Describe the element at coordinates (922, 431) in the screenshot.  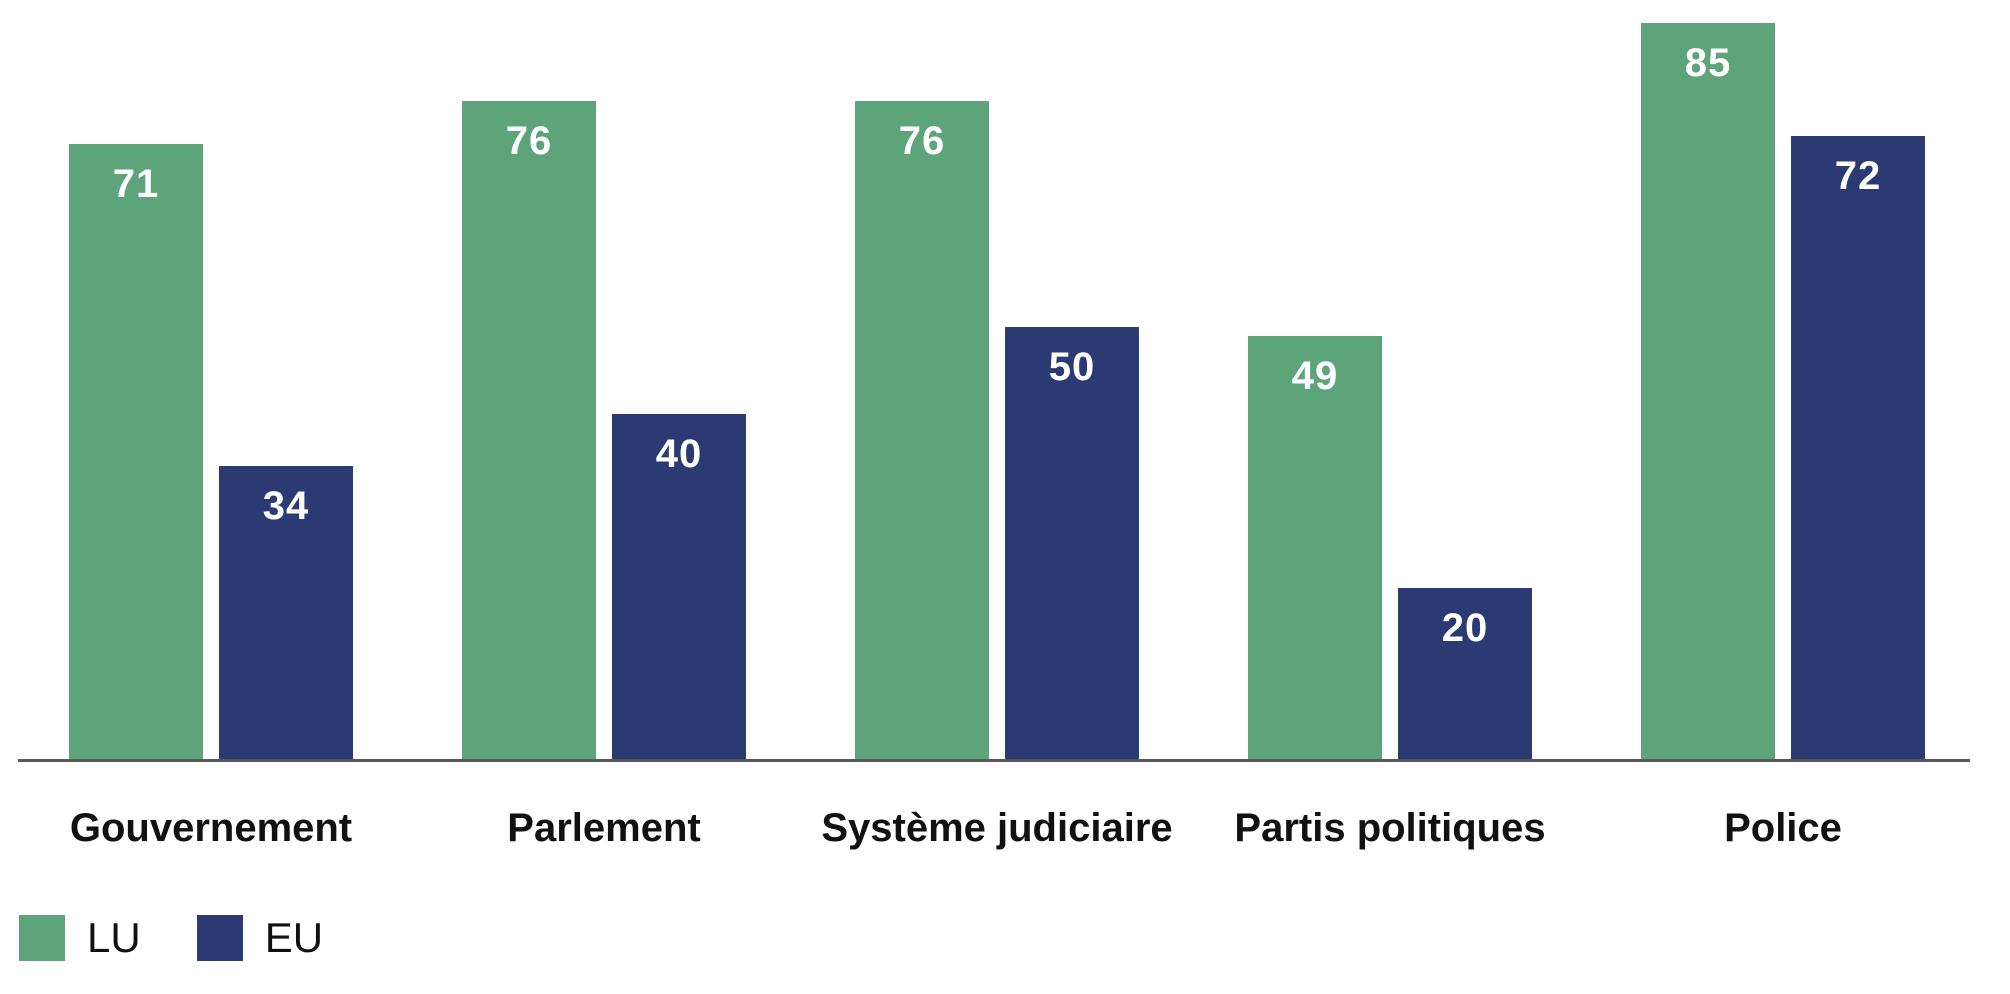
I see `bar-lu-systeme-judiciaire: 76` at that location.